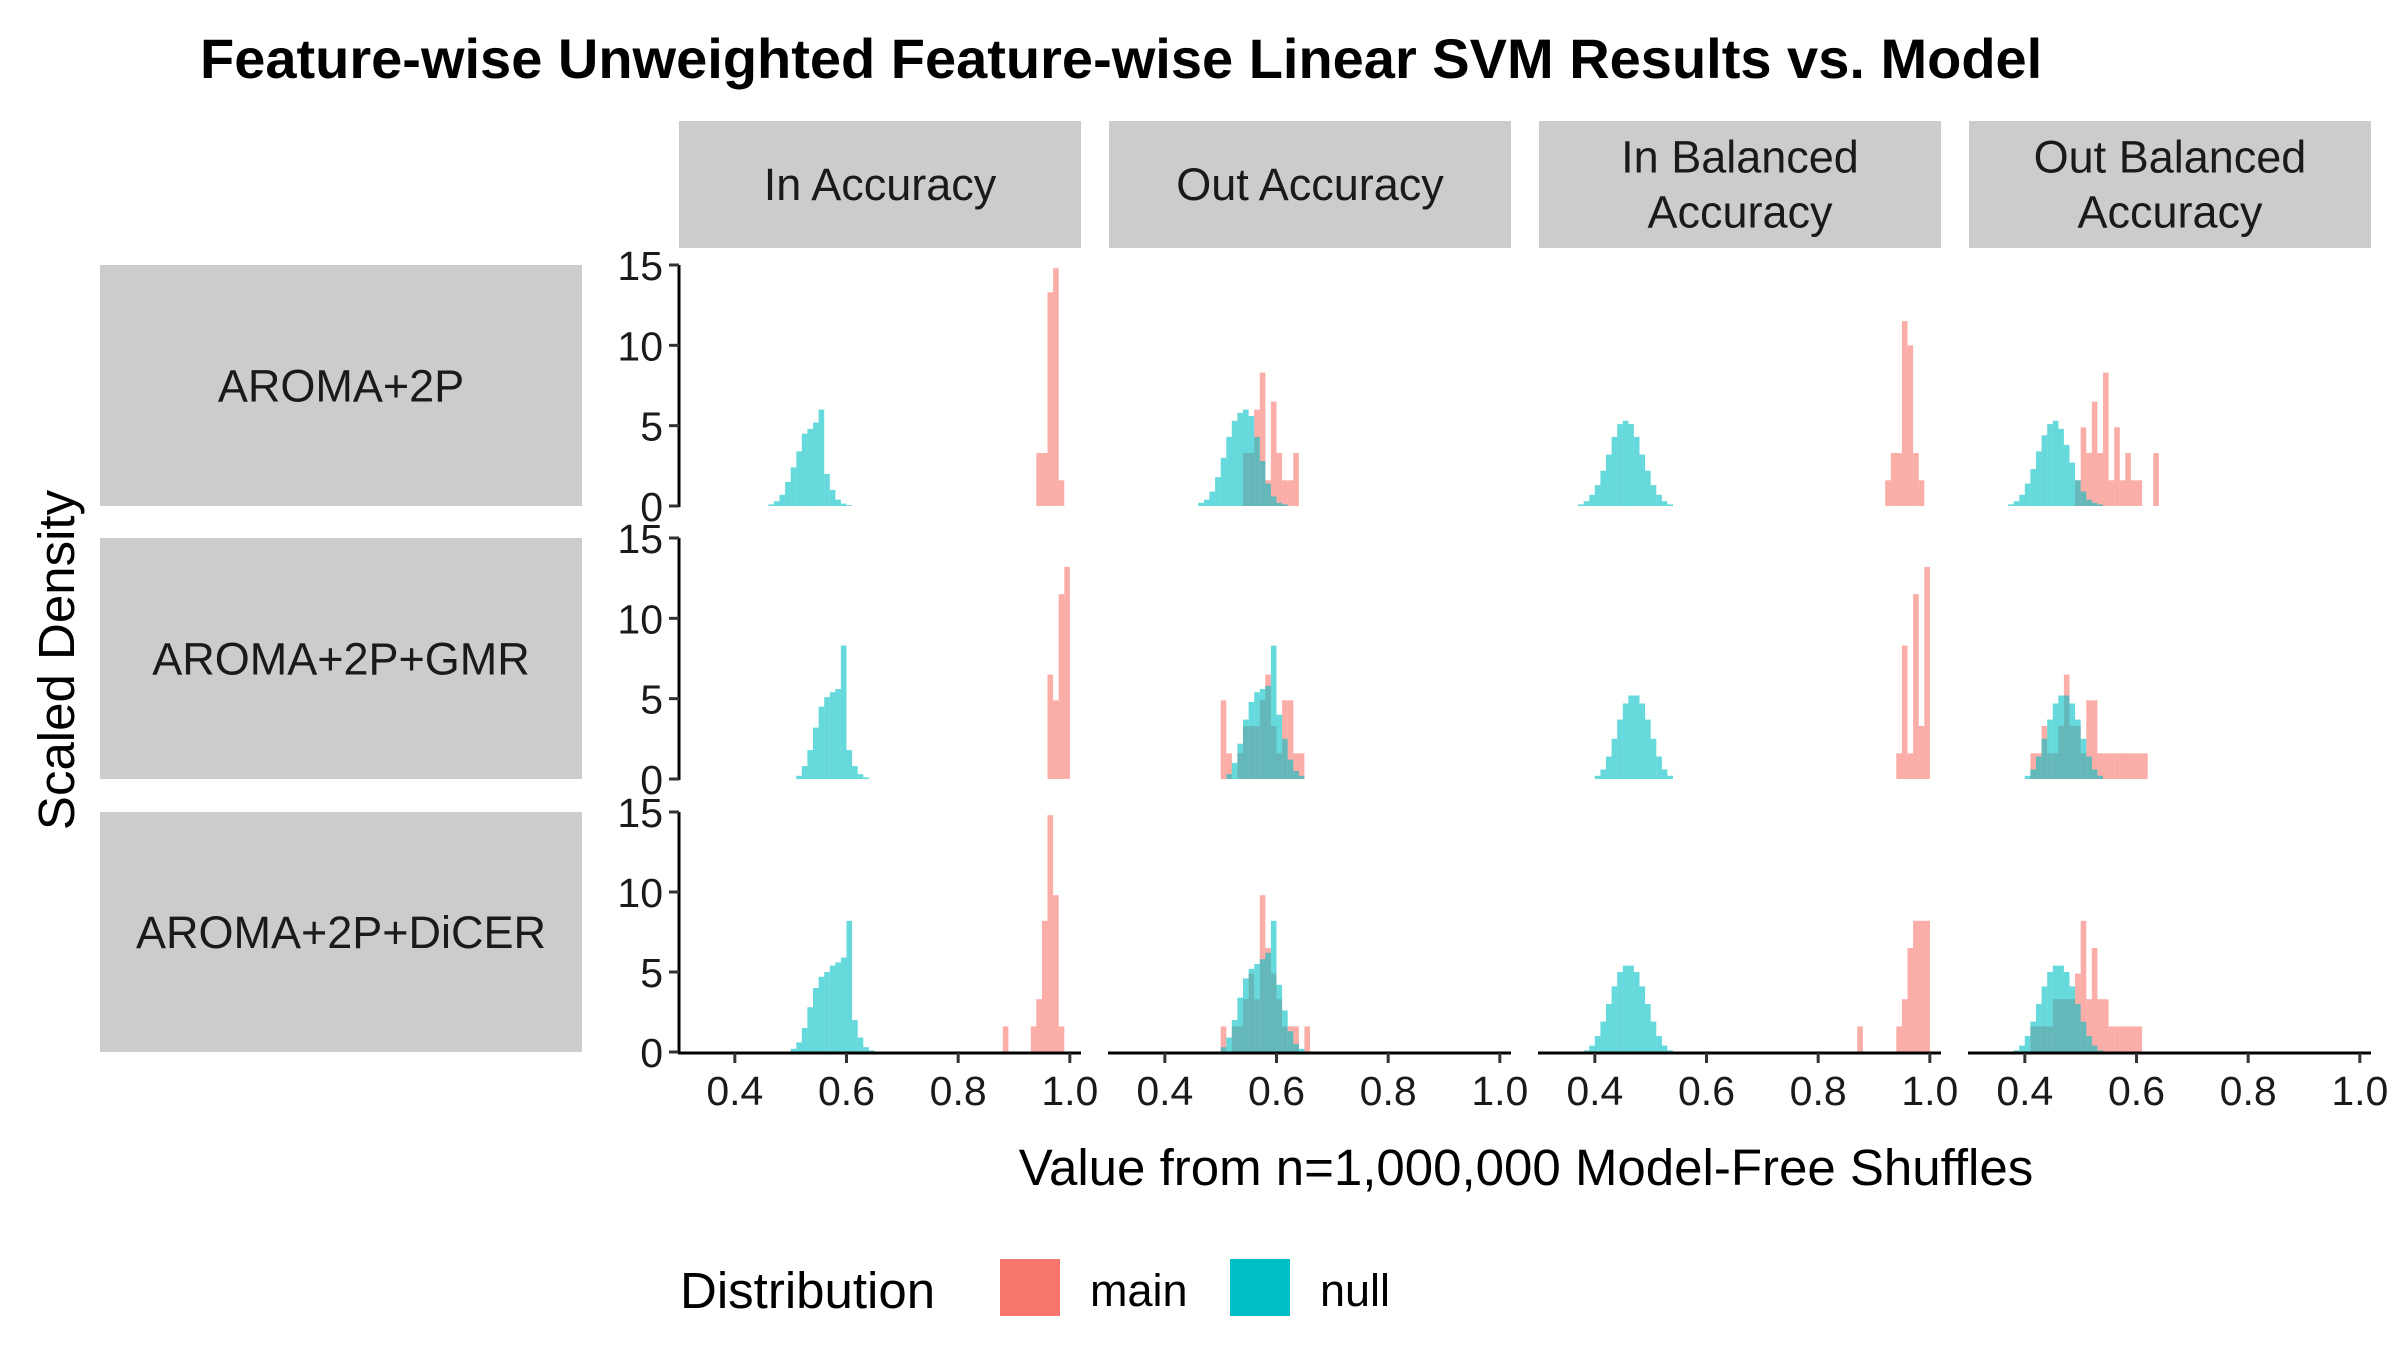 This screenshot has height=1350, width=2400. I want to click on panel-aroma-2p-gmr-in-accuracy, so click(933, 672).